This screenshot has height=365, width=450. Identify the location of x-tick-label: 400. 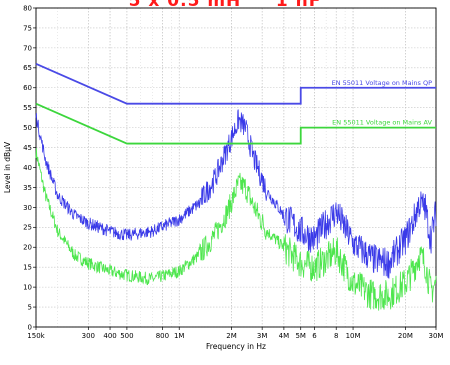
(109, 336).